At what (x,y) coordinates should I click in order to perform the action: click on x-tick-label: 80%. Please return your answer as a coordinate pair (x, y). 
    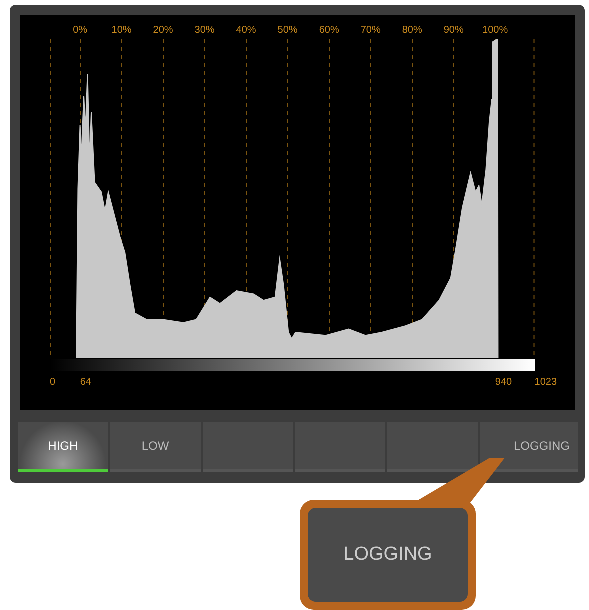
    Looking at the image, I should click on (412, 30).